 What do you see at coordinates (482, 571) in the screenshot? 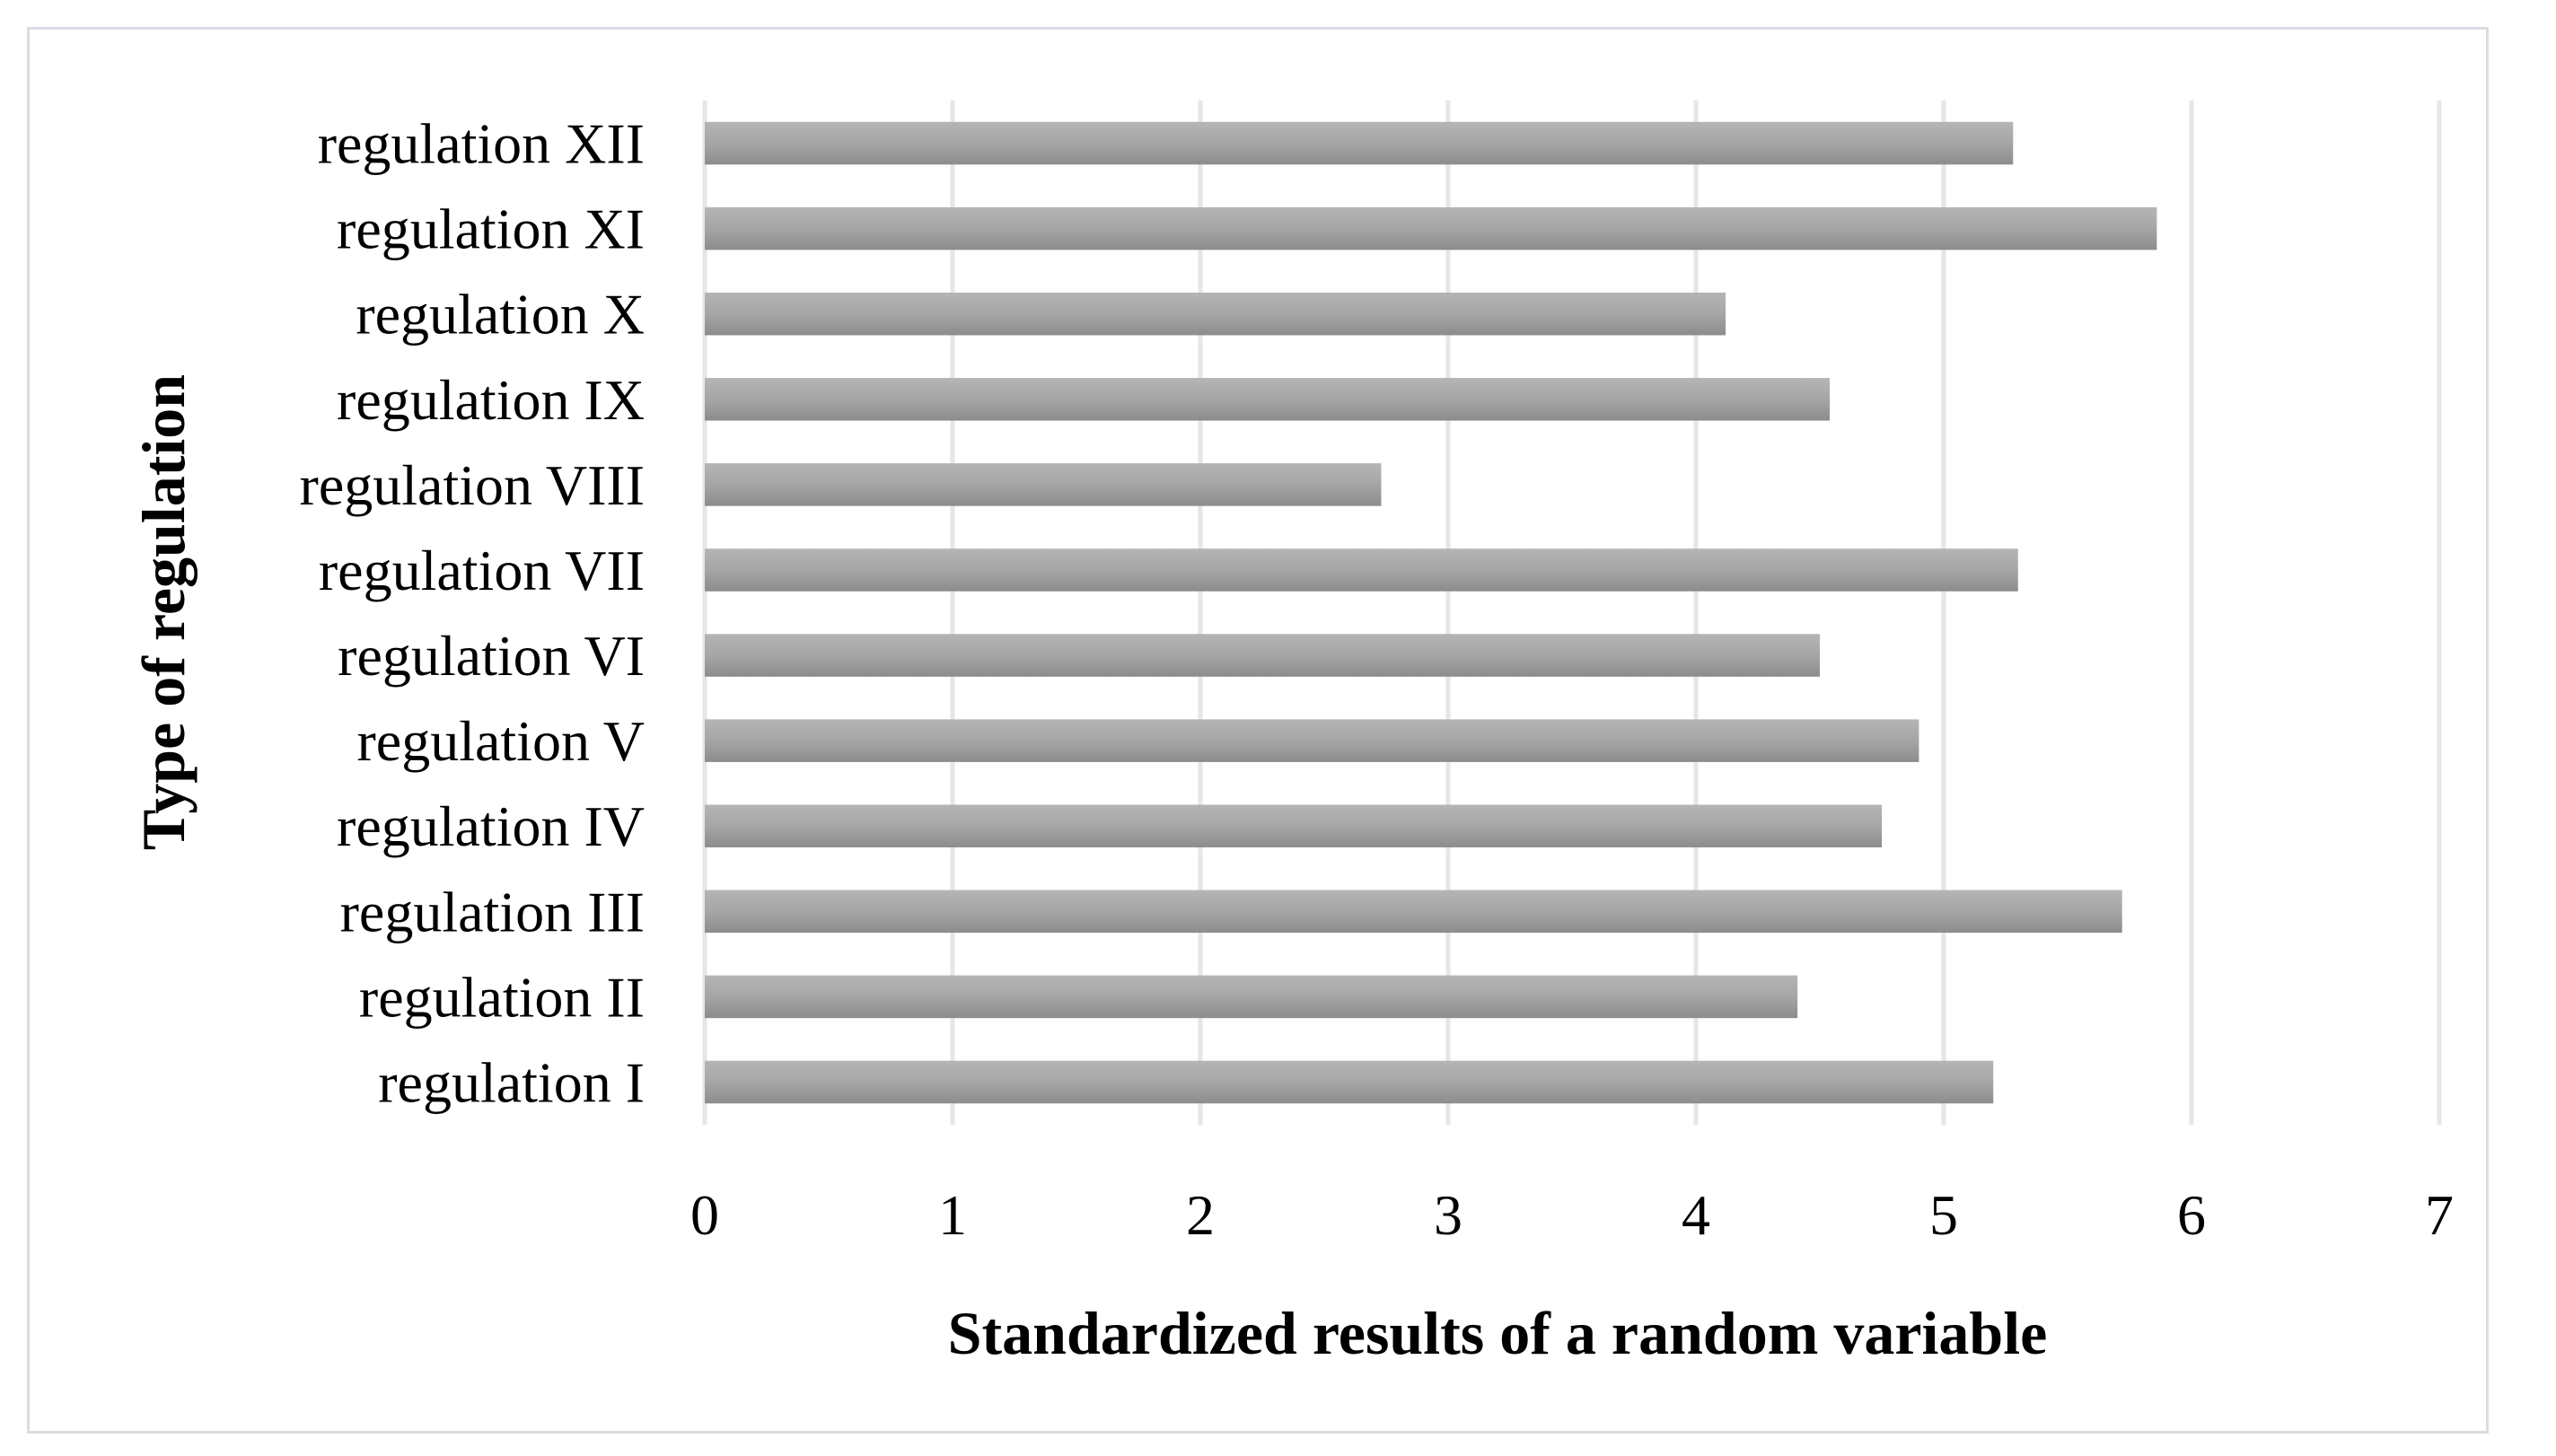
I see `category-label: regulation VII` at bounding box center [482, 571].